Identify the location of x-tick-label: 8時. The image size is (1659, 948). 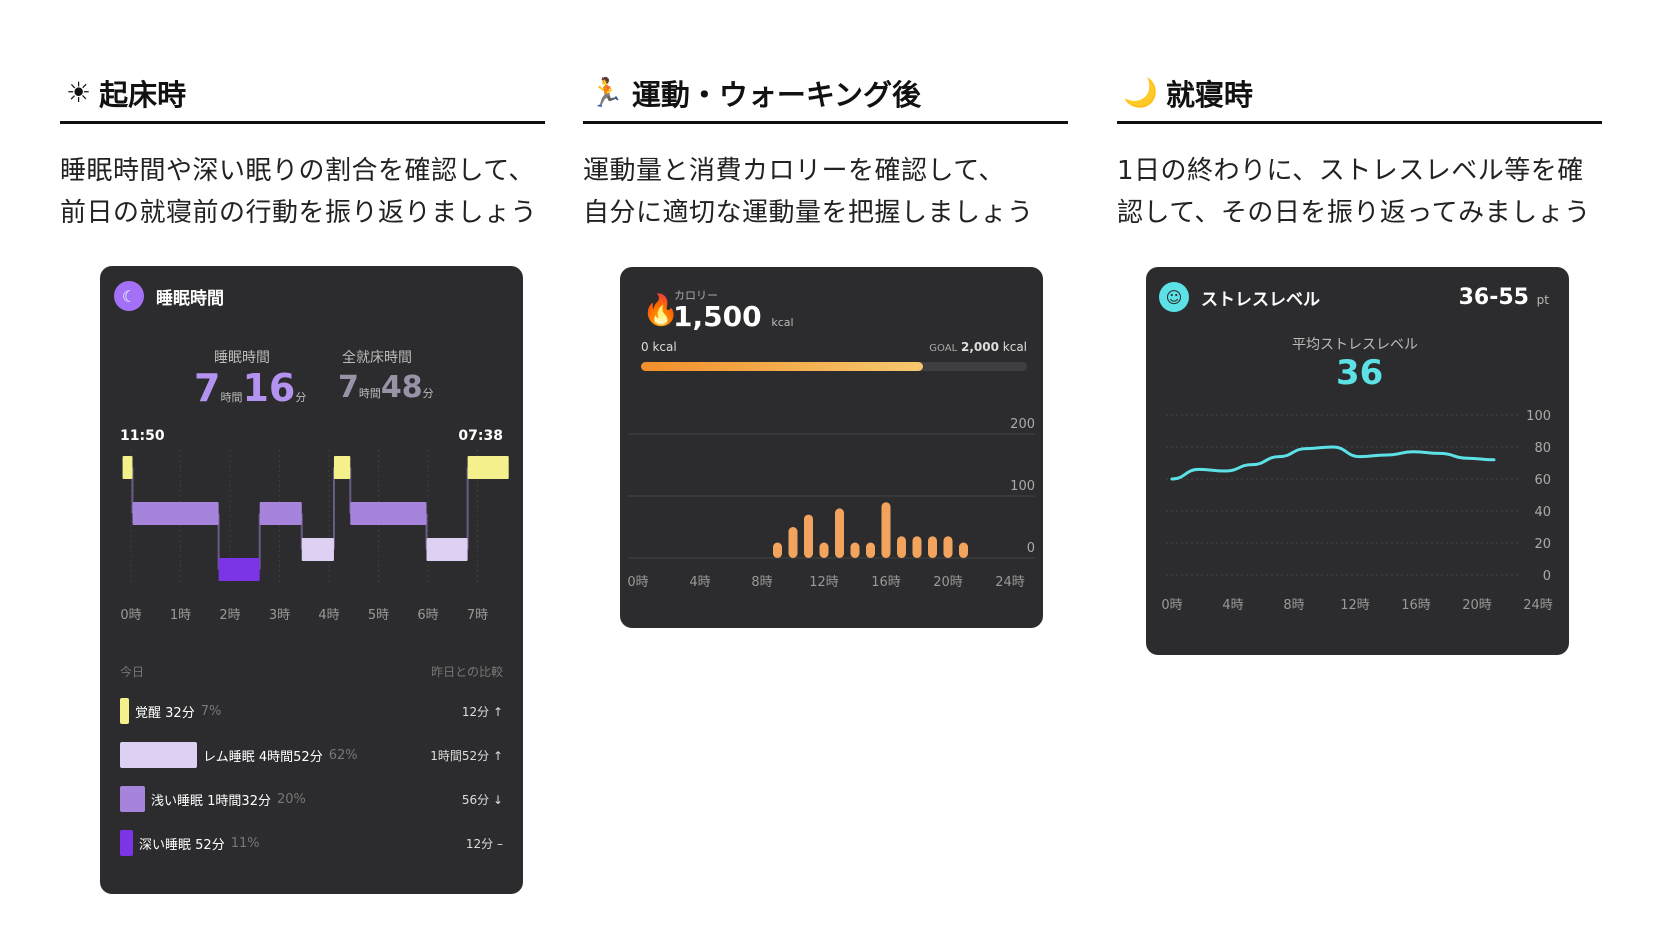
(1293, 605).